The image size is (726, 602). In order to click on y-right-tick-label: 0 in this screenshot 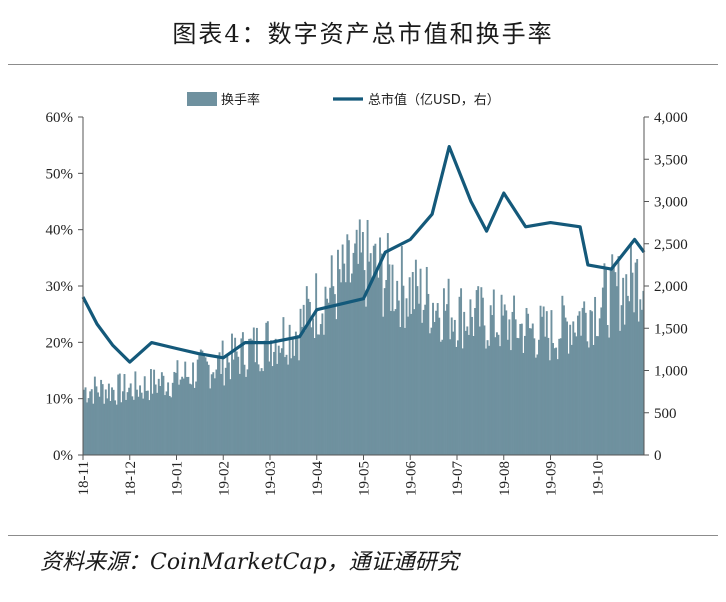, I will do `click(658, 456)`.